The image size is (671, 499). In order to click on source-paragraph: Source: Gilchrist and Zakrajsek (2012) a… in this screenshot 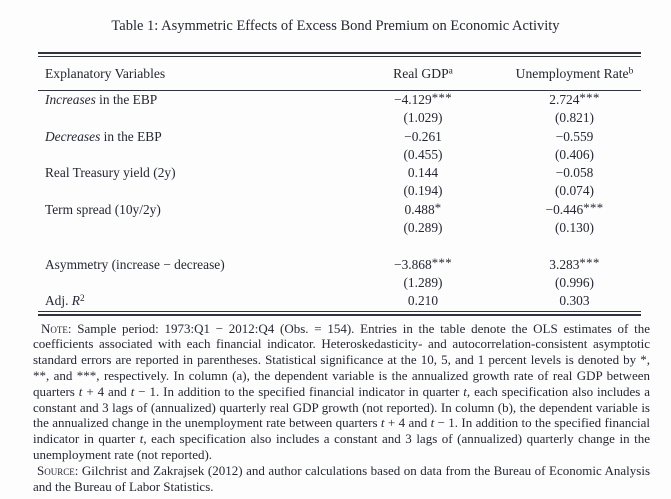, I will do `click(341, 478)`.